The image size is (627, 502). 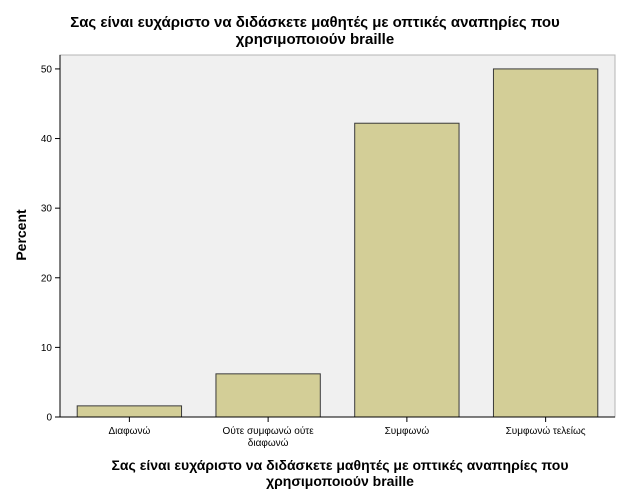 I want to click on y-tick-label: 10, so click(x=47, y=348).